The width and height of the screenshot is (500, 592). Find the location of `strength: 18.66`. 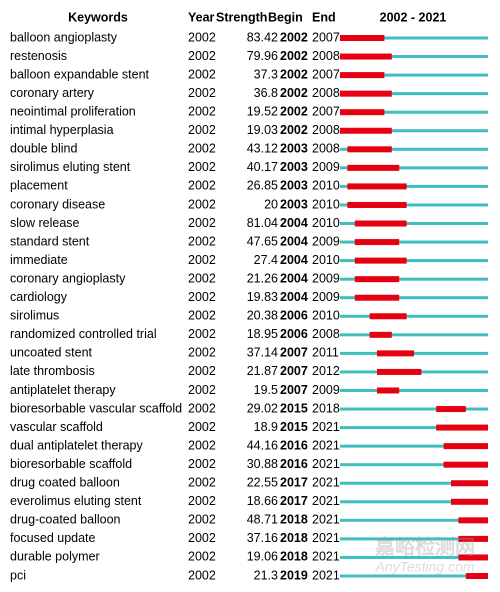

strength: 18.66 is located at coordinates (262, 501).